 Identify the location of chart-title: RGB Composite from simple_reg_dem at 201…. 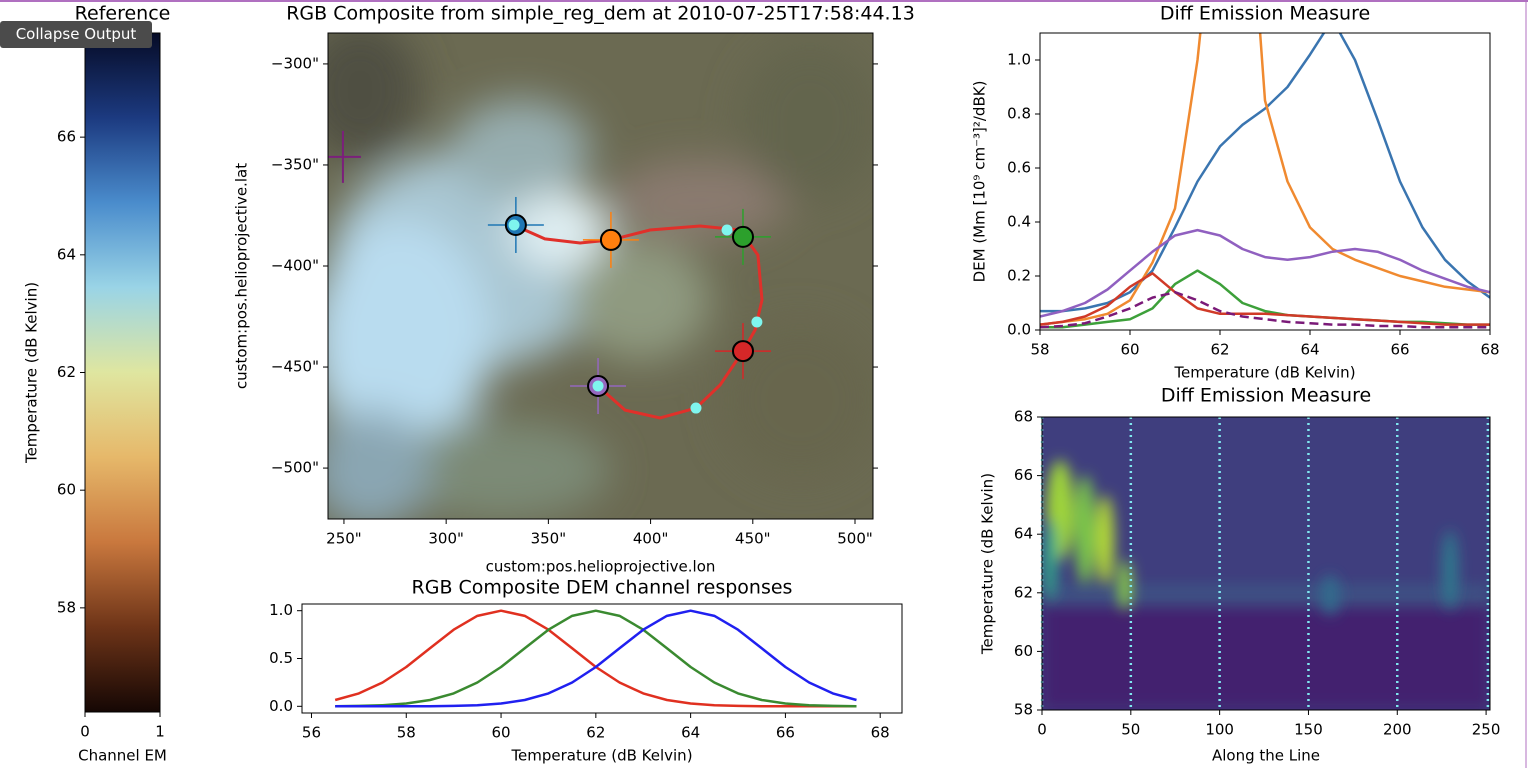
(600, 14).